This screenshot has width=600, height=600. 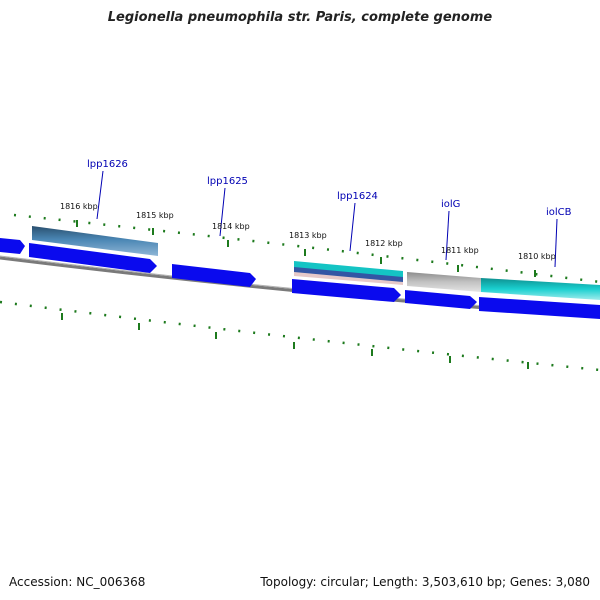 What do you see at coordinates (77, 582) in the screenshot?
I see `accession-label: Accession: NC_006368` at bounding box center [77, 582].